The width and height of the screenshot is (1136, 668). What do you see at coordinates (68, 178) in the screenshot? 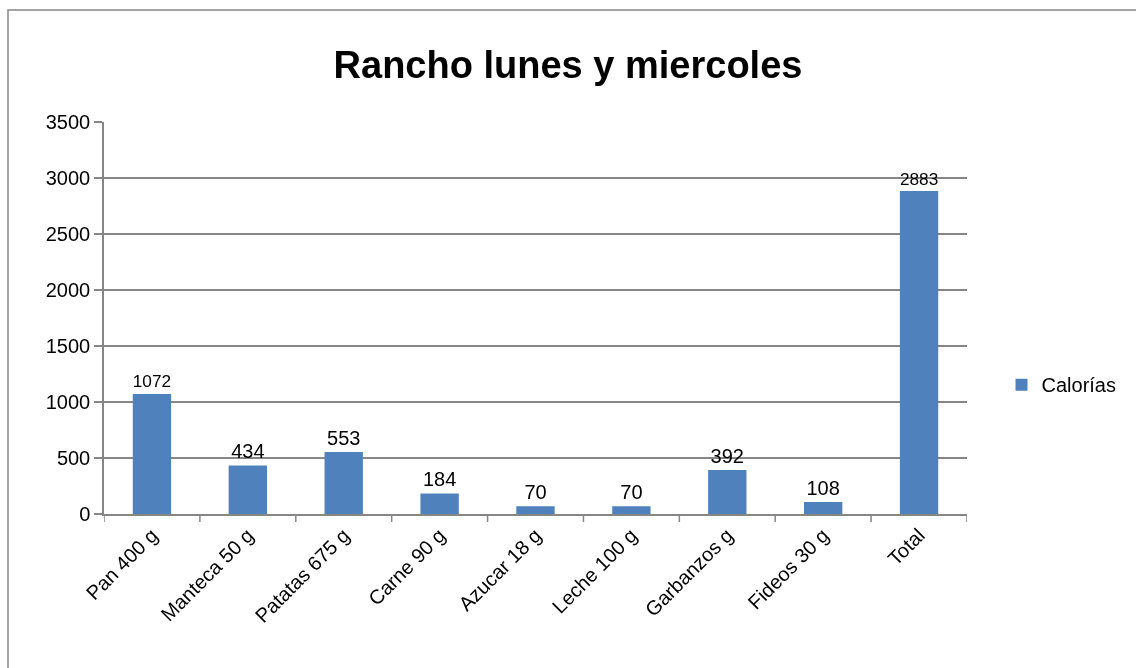
I see `y-tick-label: 3000` at bounding box center [68, 178].